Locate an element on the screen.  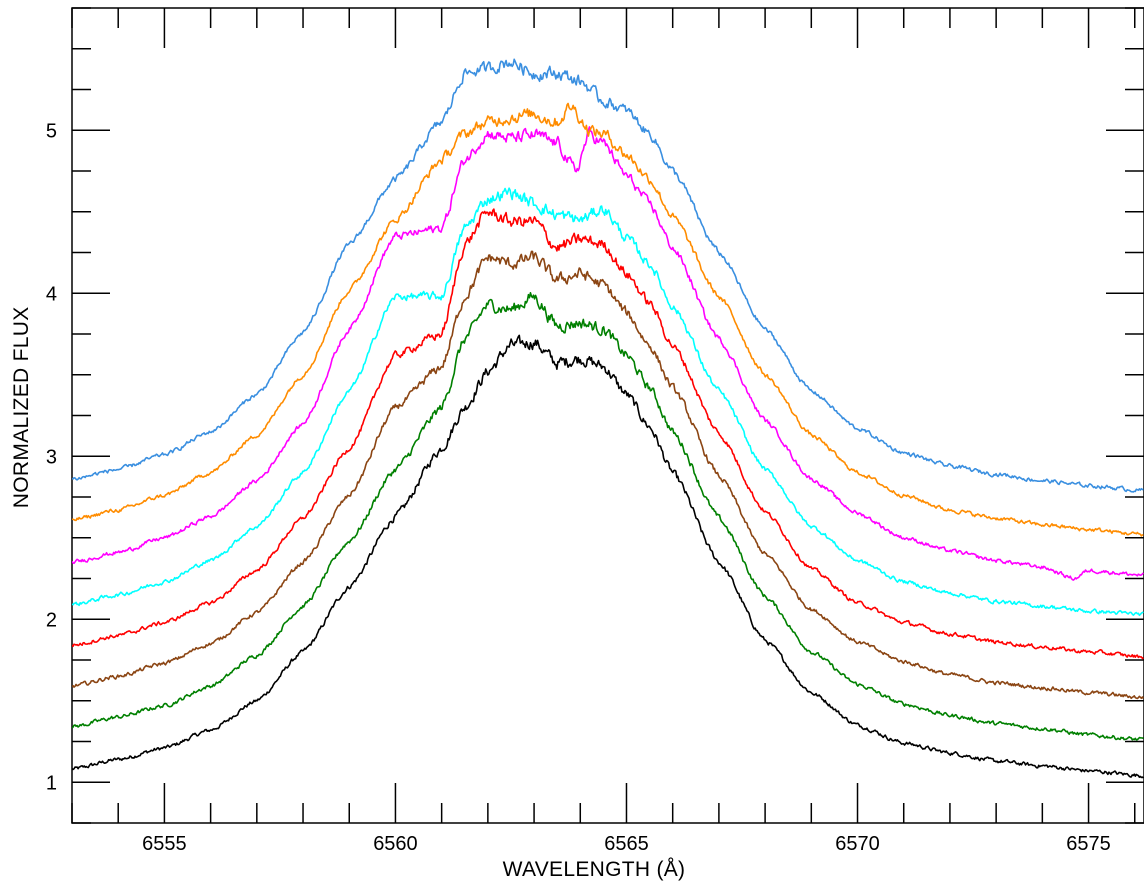
x-tick-label: 6570 is located at coordinates (857, 844).